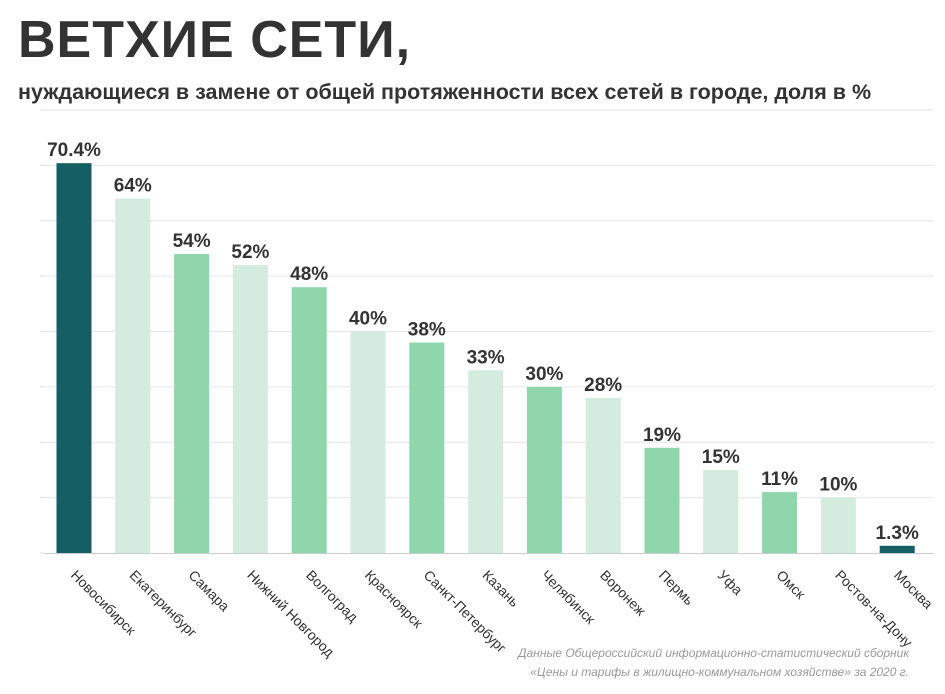 This screenshot has height=694, width=945. What do you see at coordinates (838, 485) in the screenshot?
I see `value-label: 10%` at bounding box center [838, 485].